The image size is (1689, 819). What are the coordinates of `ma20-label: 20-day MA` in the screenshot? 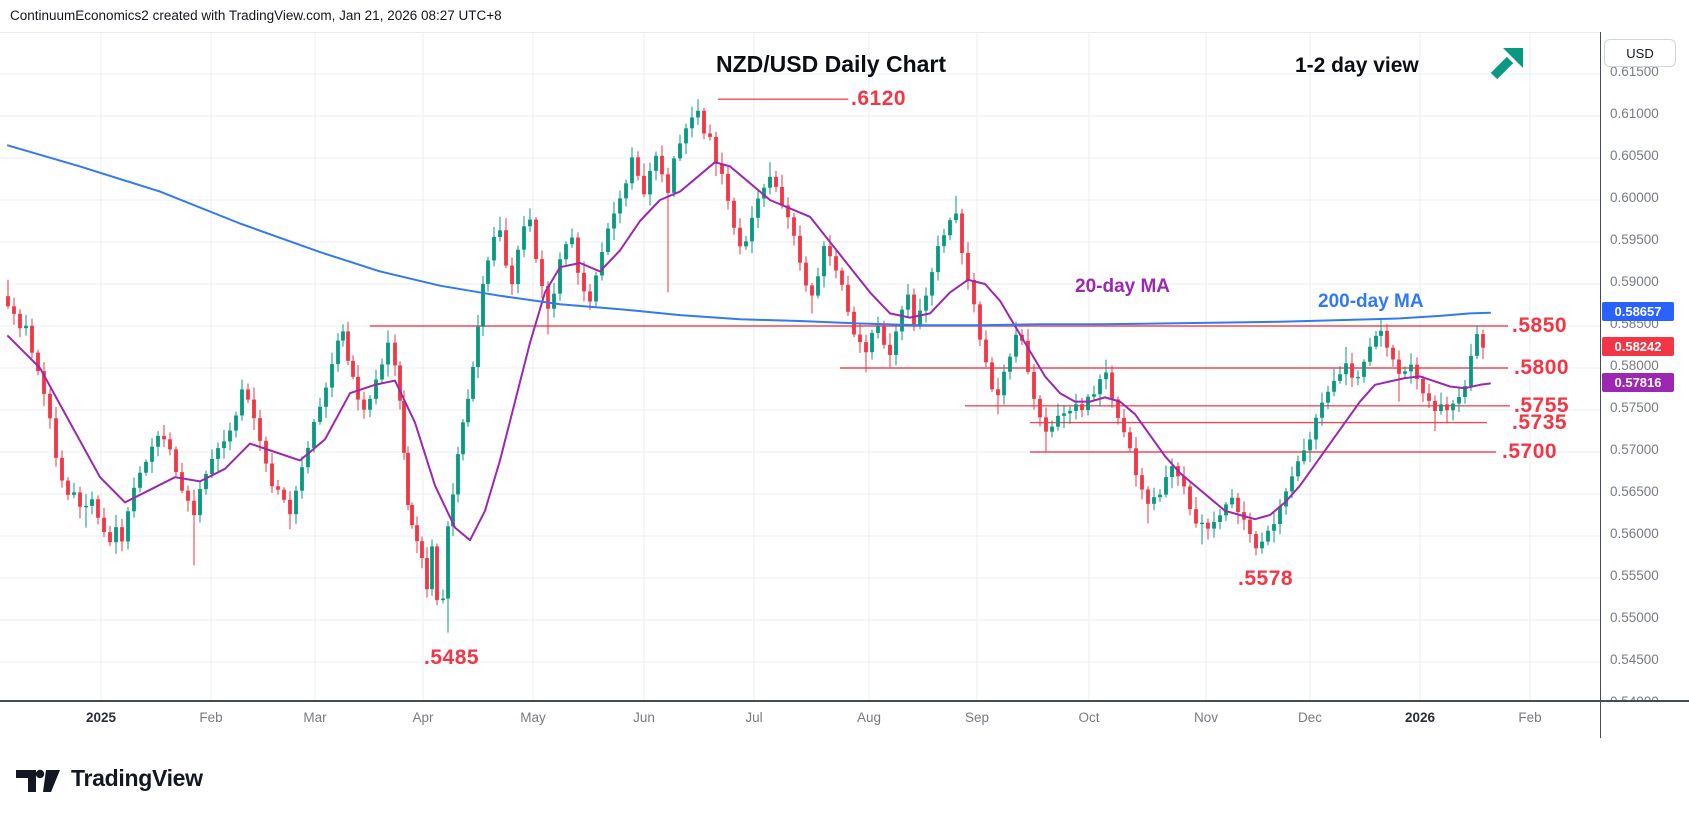 It's located at (1123, 286).